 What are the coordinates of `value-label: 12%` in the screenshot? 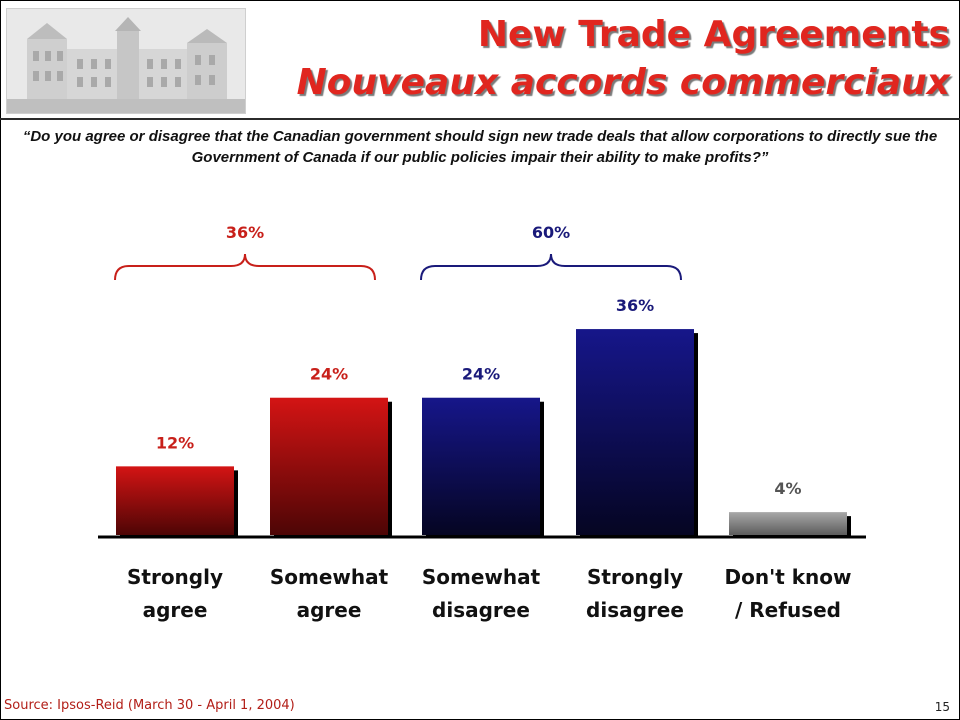 It's located at (175, 442).